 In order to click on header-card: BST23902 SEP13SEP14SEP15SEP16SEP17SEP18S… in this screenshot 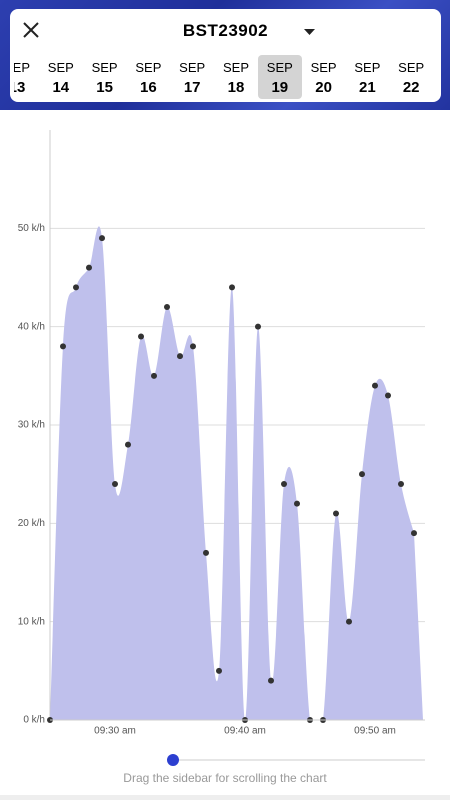, I will do `click(225, 55)`.